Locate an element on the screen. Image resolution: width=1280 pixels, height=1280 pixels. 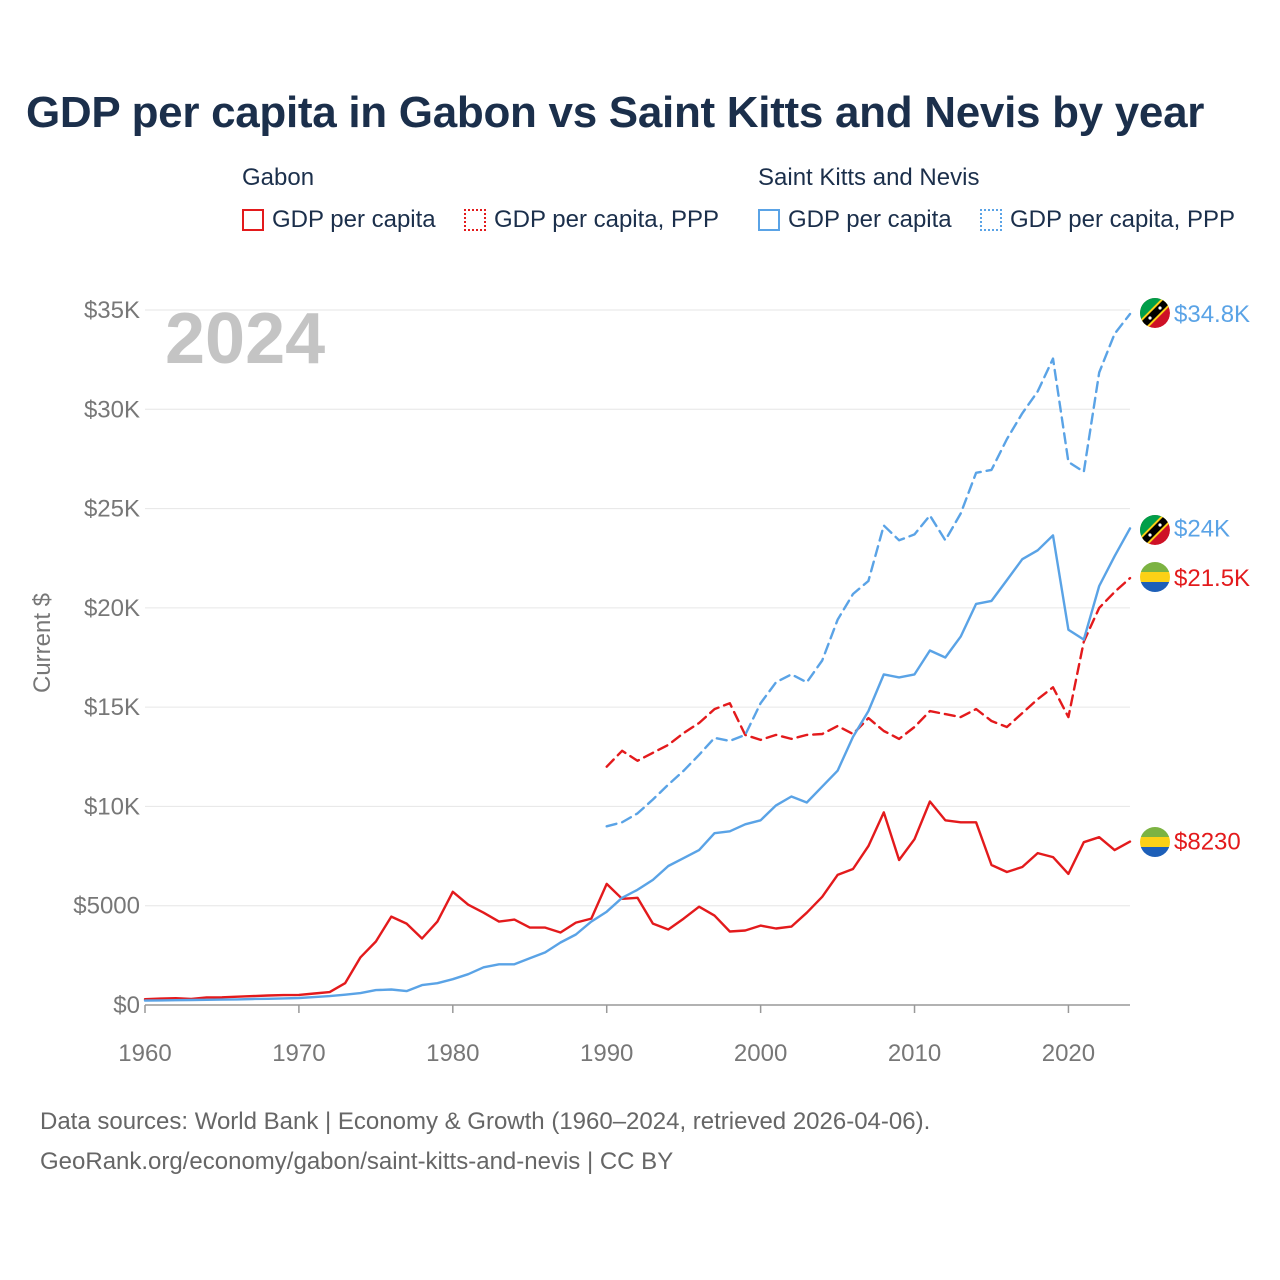
series-end-value-label: $24K is located at coordinates (1202, 528).